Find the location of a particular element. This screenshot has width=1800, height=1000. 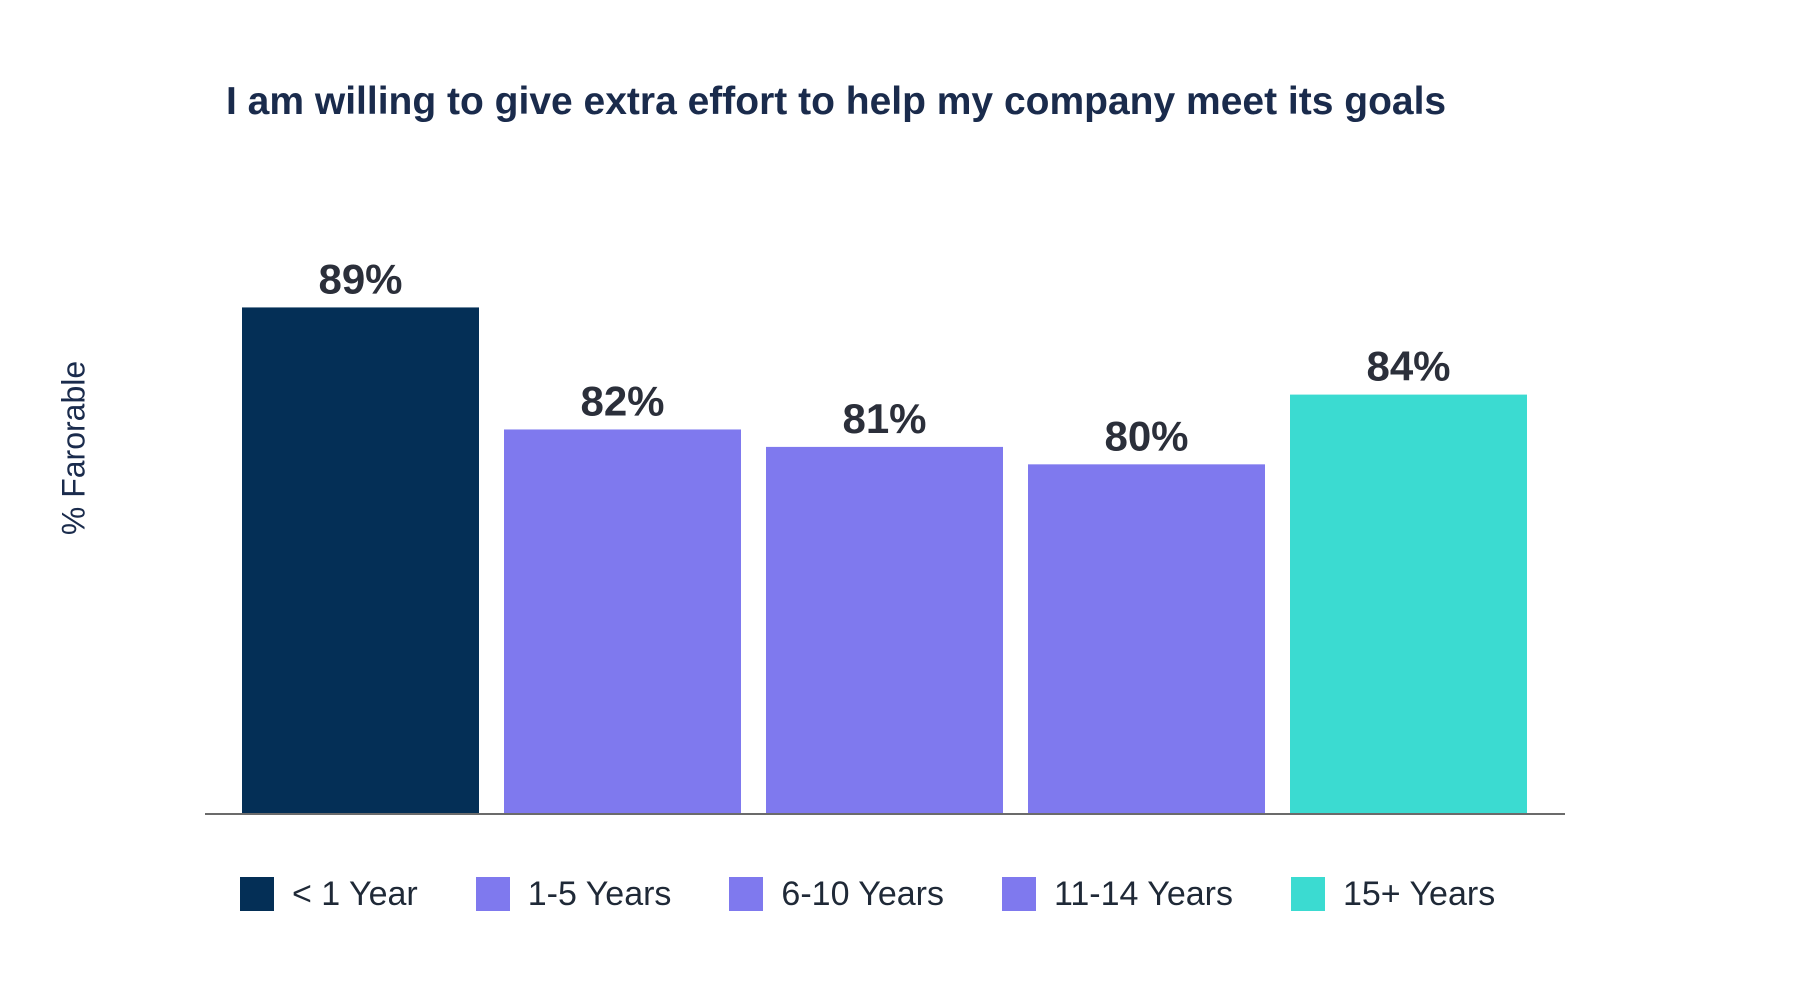

legend-label: 6-10 Years is located at coordinates (863, 893).